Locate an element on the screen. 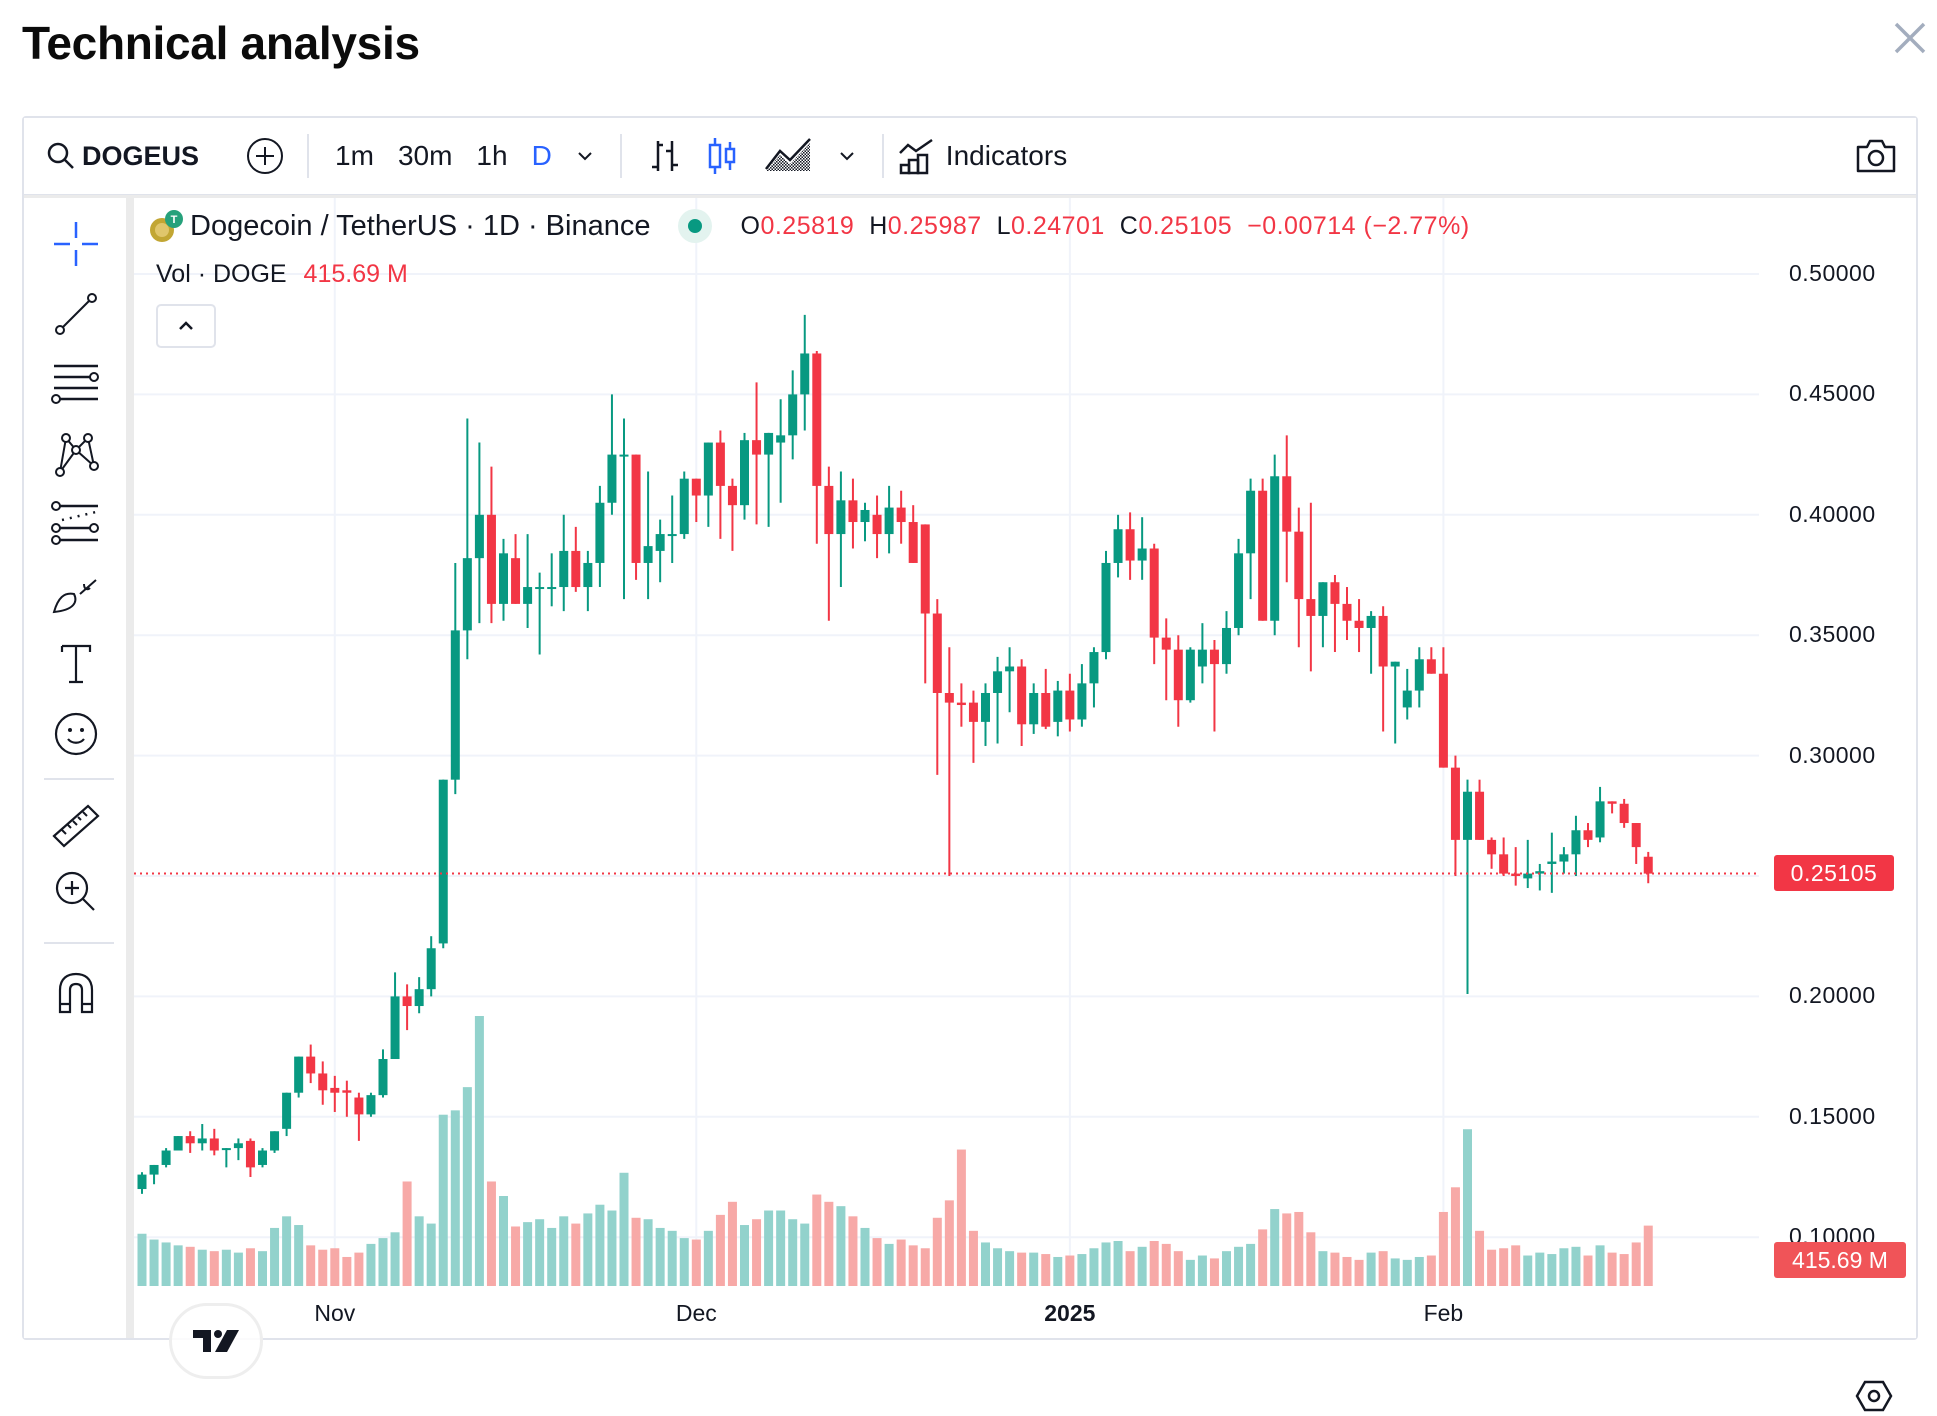  compare-symbol-button is located at coordinates (265, 156).